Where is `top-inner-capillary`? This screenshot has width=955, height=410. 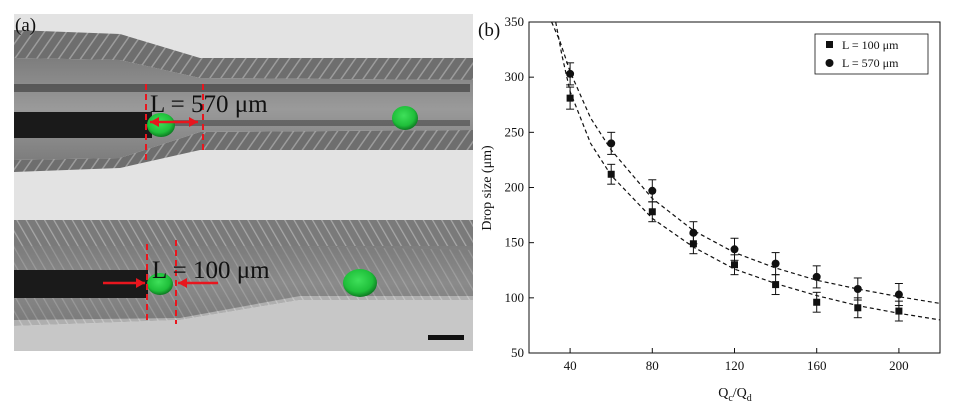
top-inner-capillary is located at coordinates (83, 125).